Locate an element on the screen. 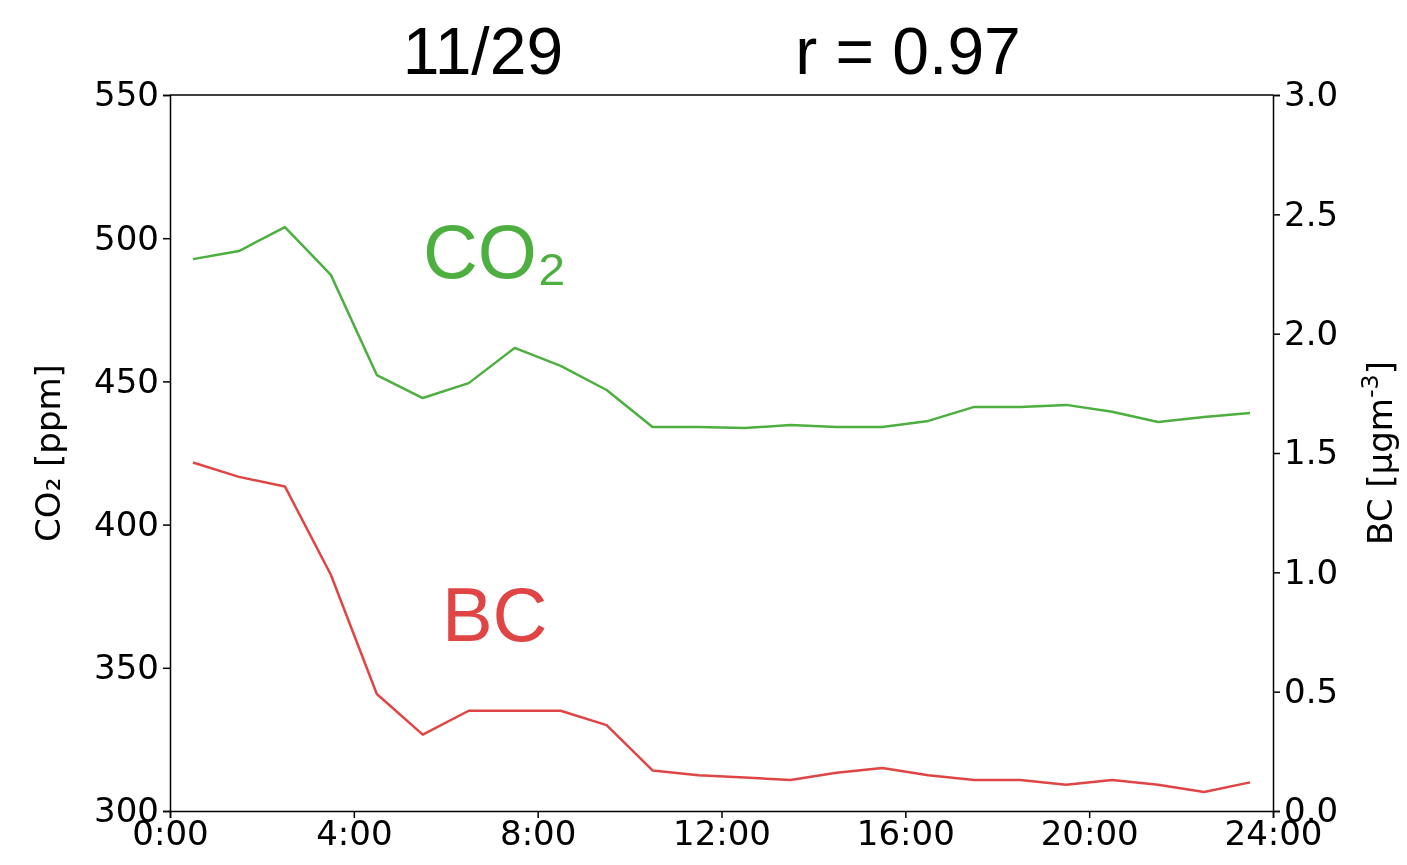 The height and width of the screenshot is (865, 1407). x-tick-label: 12:00 is located at coordinates (722, 833).